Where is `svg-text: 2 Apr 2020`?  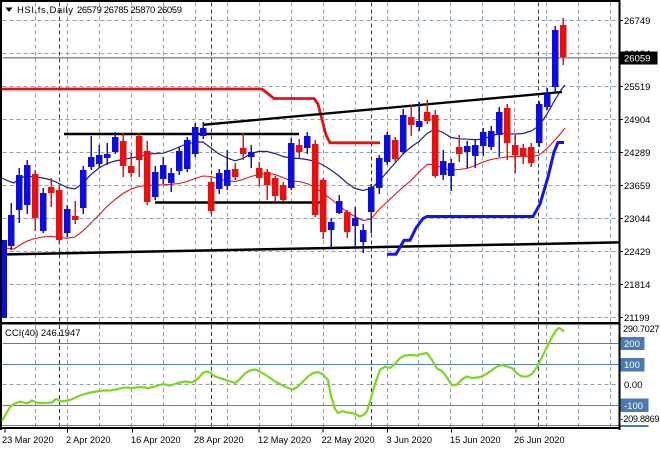 svg-text: 2 Apr 2020 is located at coordinates (88, 440).